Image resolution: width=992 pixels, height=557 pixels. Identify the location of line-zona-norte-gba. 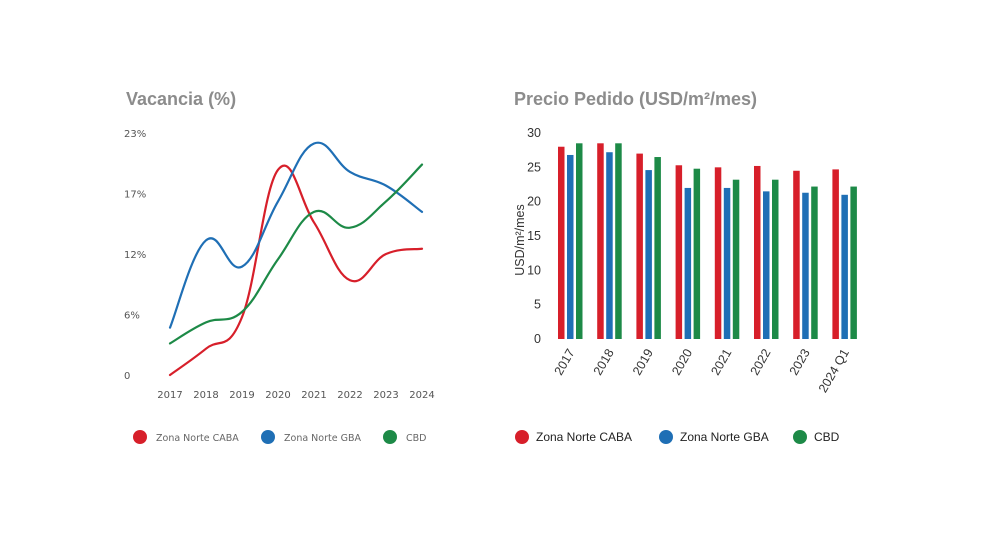
(296, 235).